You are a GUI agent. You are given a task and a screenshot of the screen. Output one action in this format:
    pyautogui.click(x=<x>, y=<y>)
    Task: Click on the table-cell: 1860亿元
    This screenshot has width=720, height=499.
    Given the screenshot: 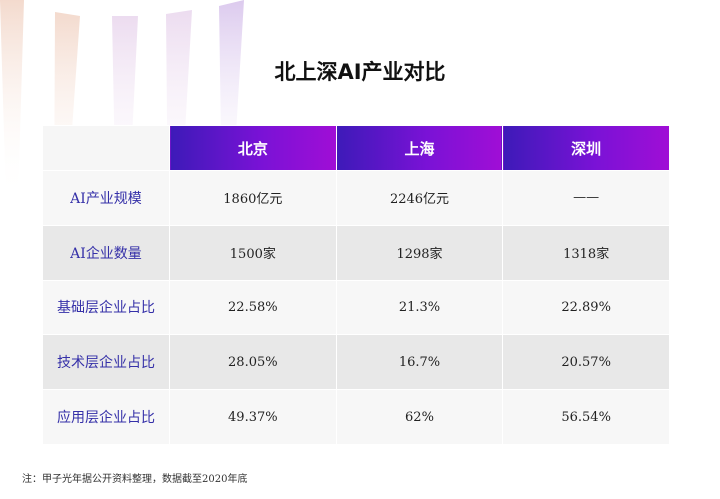 What is the action you would take?
    pyautogui.click(x=253, y=198)
    